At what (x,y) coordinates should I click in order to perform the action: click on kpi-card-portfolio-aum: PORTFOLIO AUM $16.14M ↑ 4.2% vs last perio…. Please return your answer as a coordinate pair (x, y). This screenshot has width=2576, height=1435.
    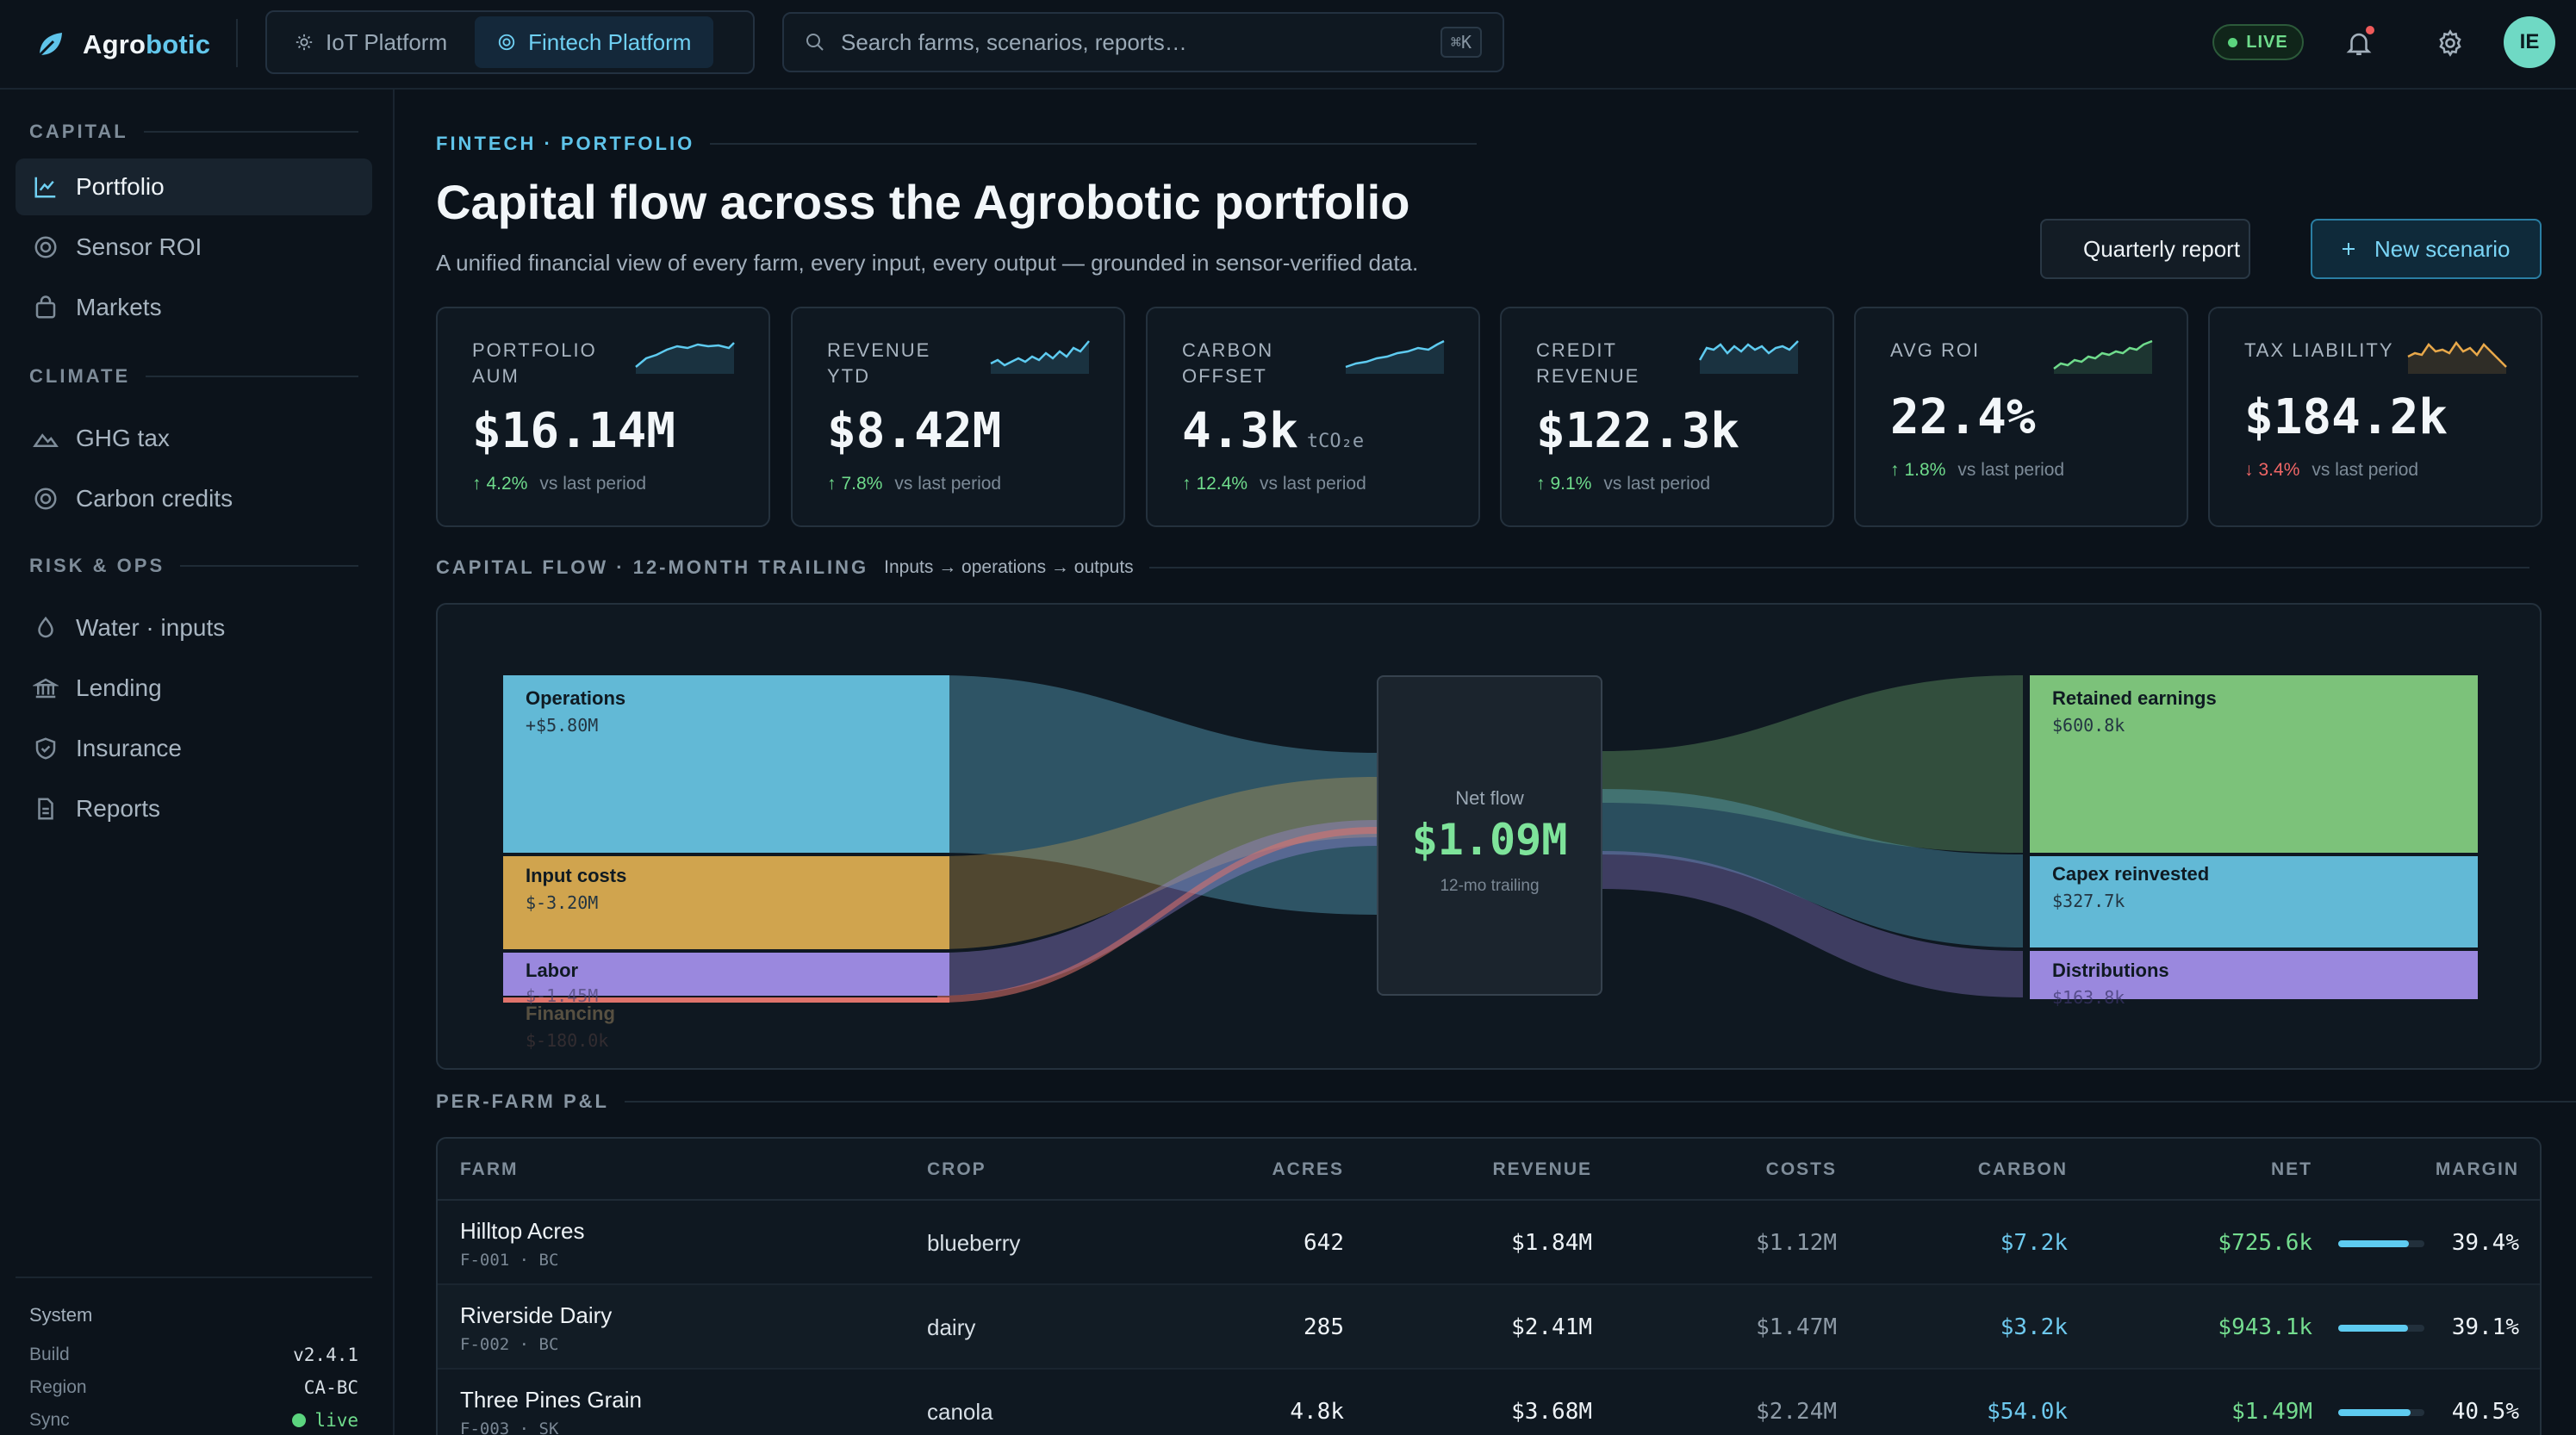
    Looking at the image, I should click on (603, 417).